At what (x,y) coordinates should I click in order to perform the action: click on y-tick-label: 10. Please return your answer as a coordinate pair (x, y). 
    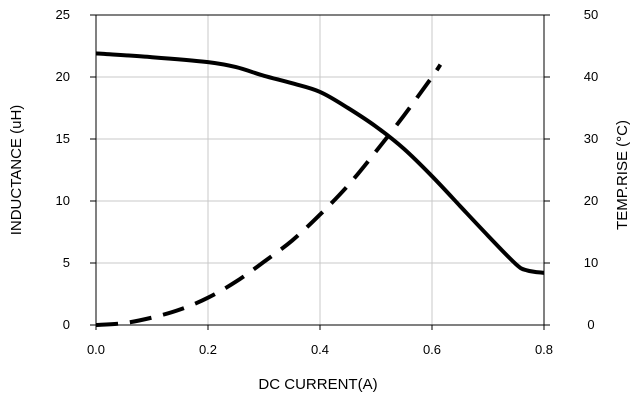
    Looking at the image, I should click on (63, 200).